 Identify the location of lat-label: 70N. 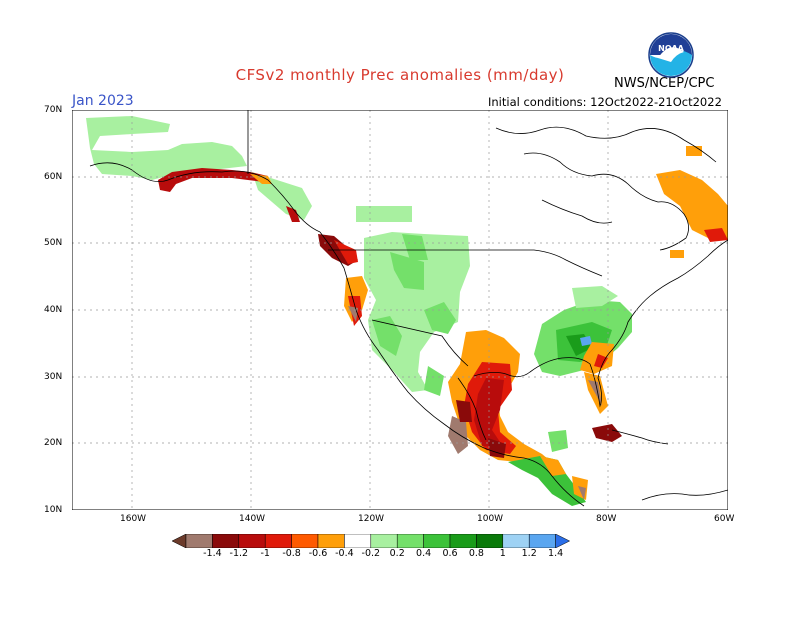
(53, 110).